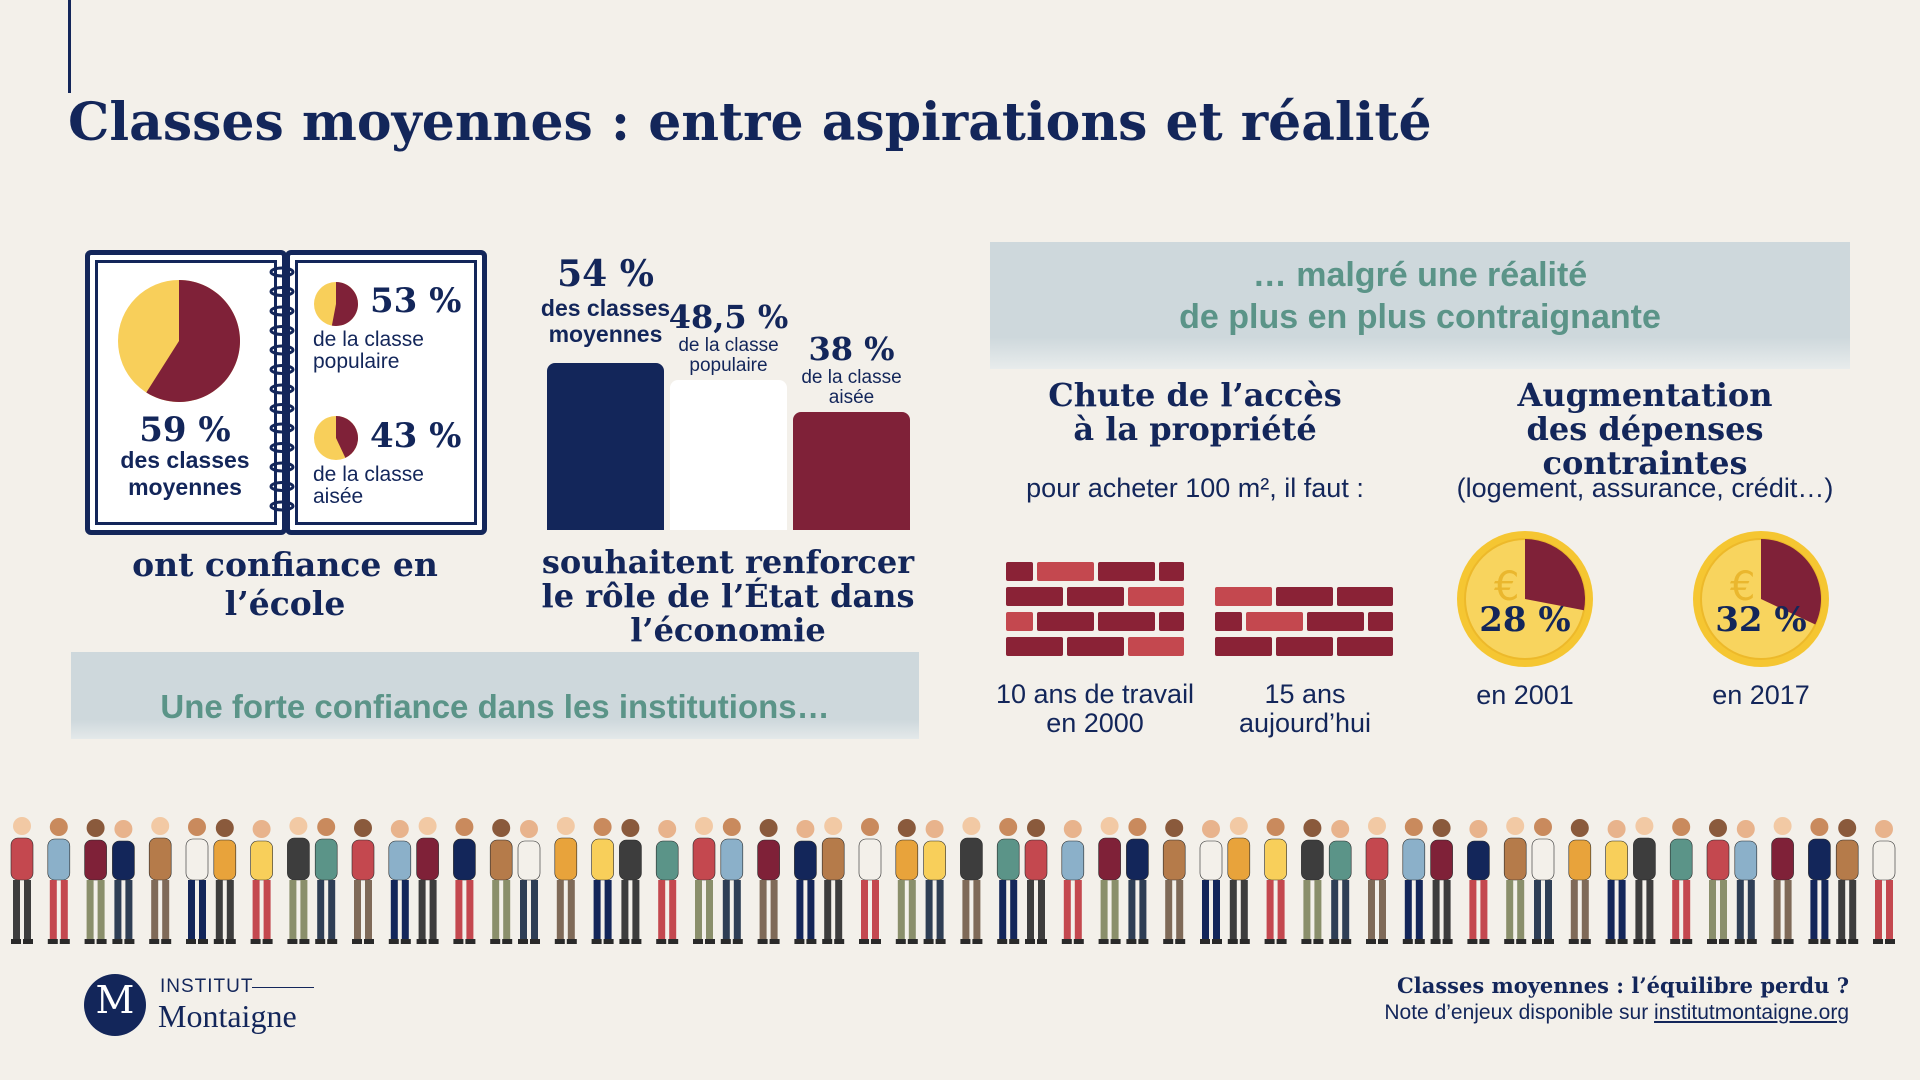  What do you see at coordinates (1761, 620) in the screenshot?
I see `coin-2017-pct: 32 %` at bounding box center [1761, 620].